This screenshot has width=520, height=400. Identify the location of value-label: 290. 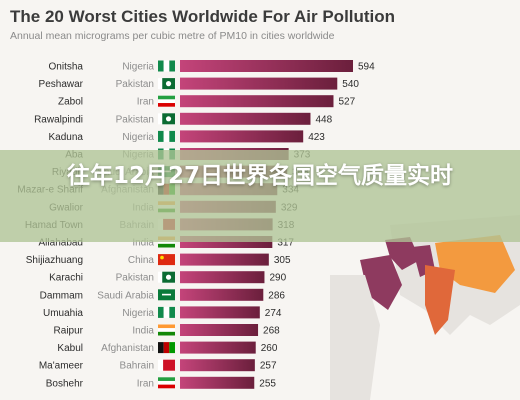
(277, 278).